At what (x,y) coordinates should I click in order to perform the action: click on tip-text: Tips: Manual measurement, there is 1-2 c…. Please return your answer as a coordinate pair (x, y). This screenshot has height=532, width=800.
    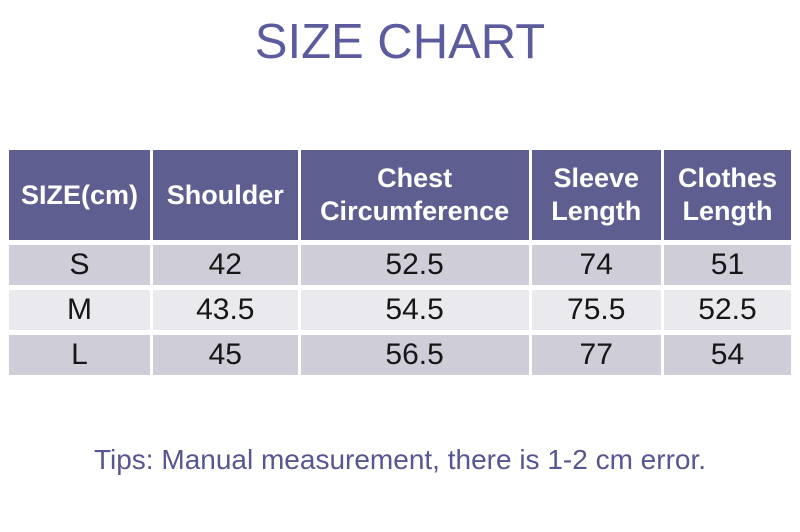
    Looking at the image, I should click on (400, 459).